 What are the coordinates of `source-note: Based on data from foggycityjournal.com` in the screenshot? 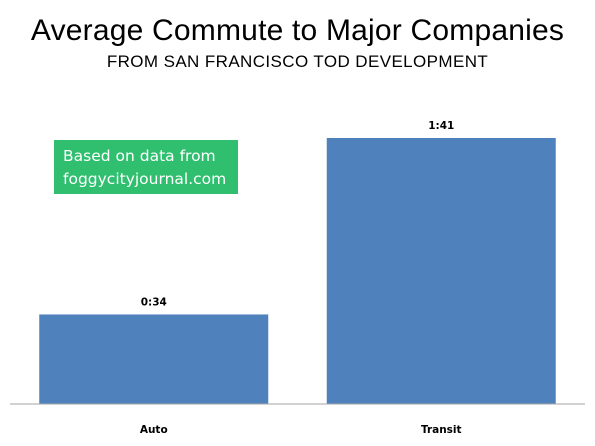 It's located at (146, 167).